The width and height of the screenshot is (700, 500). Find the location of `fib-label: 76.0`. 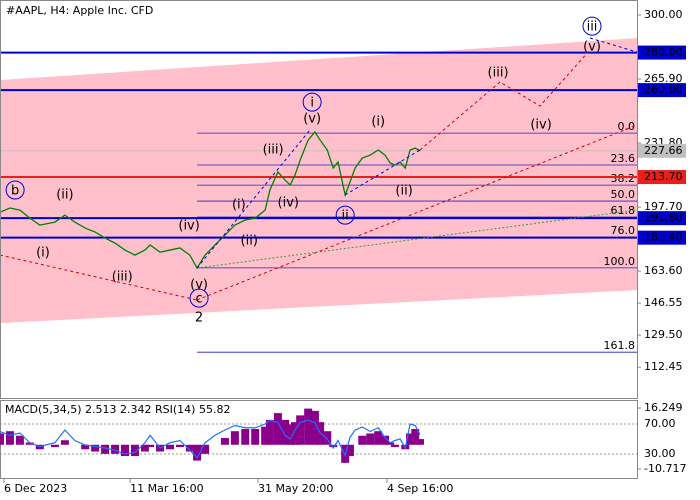

fib-label: 76.0 is located at coordinates (623, 230).